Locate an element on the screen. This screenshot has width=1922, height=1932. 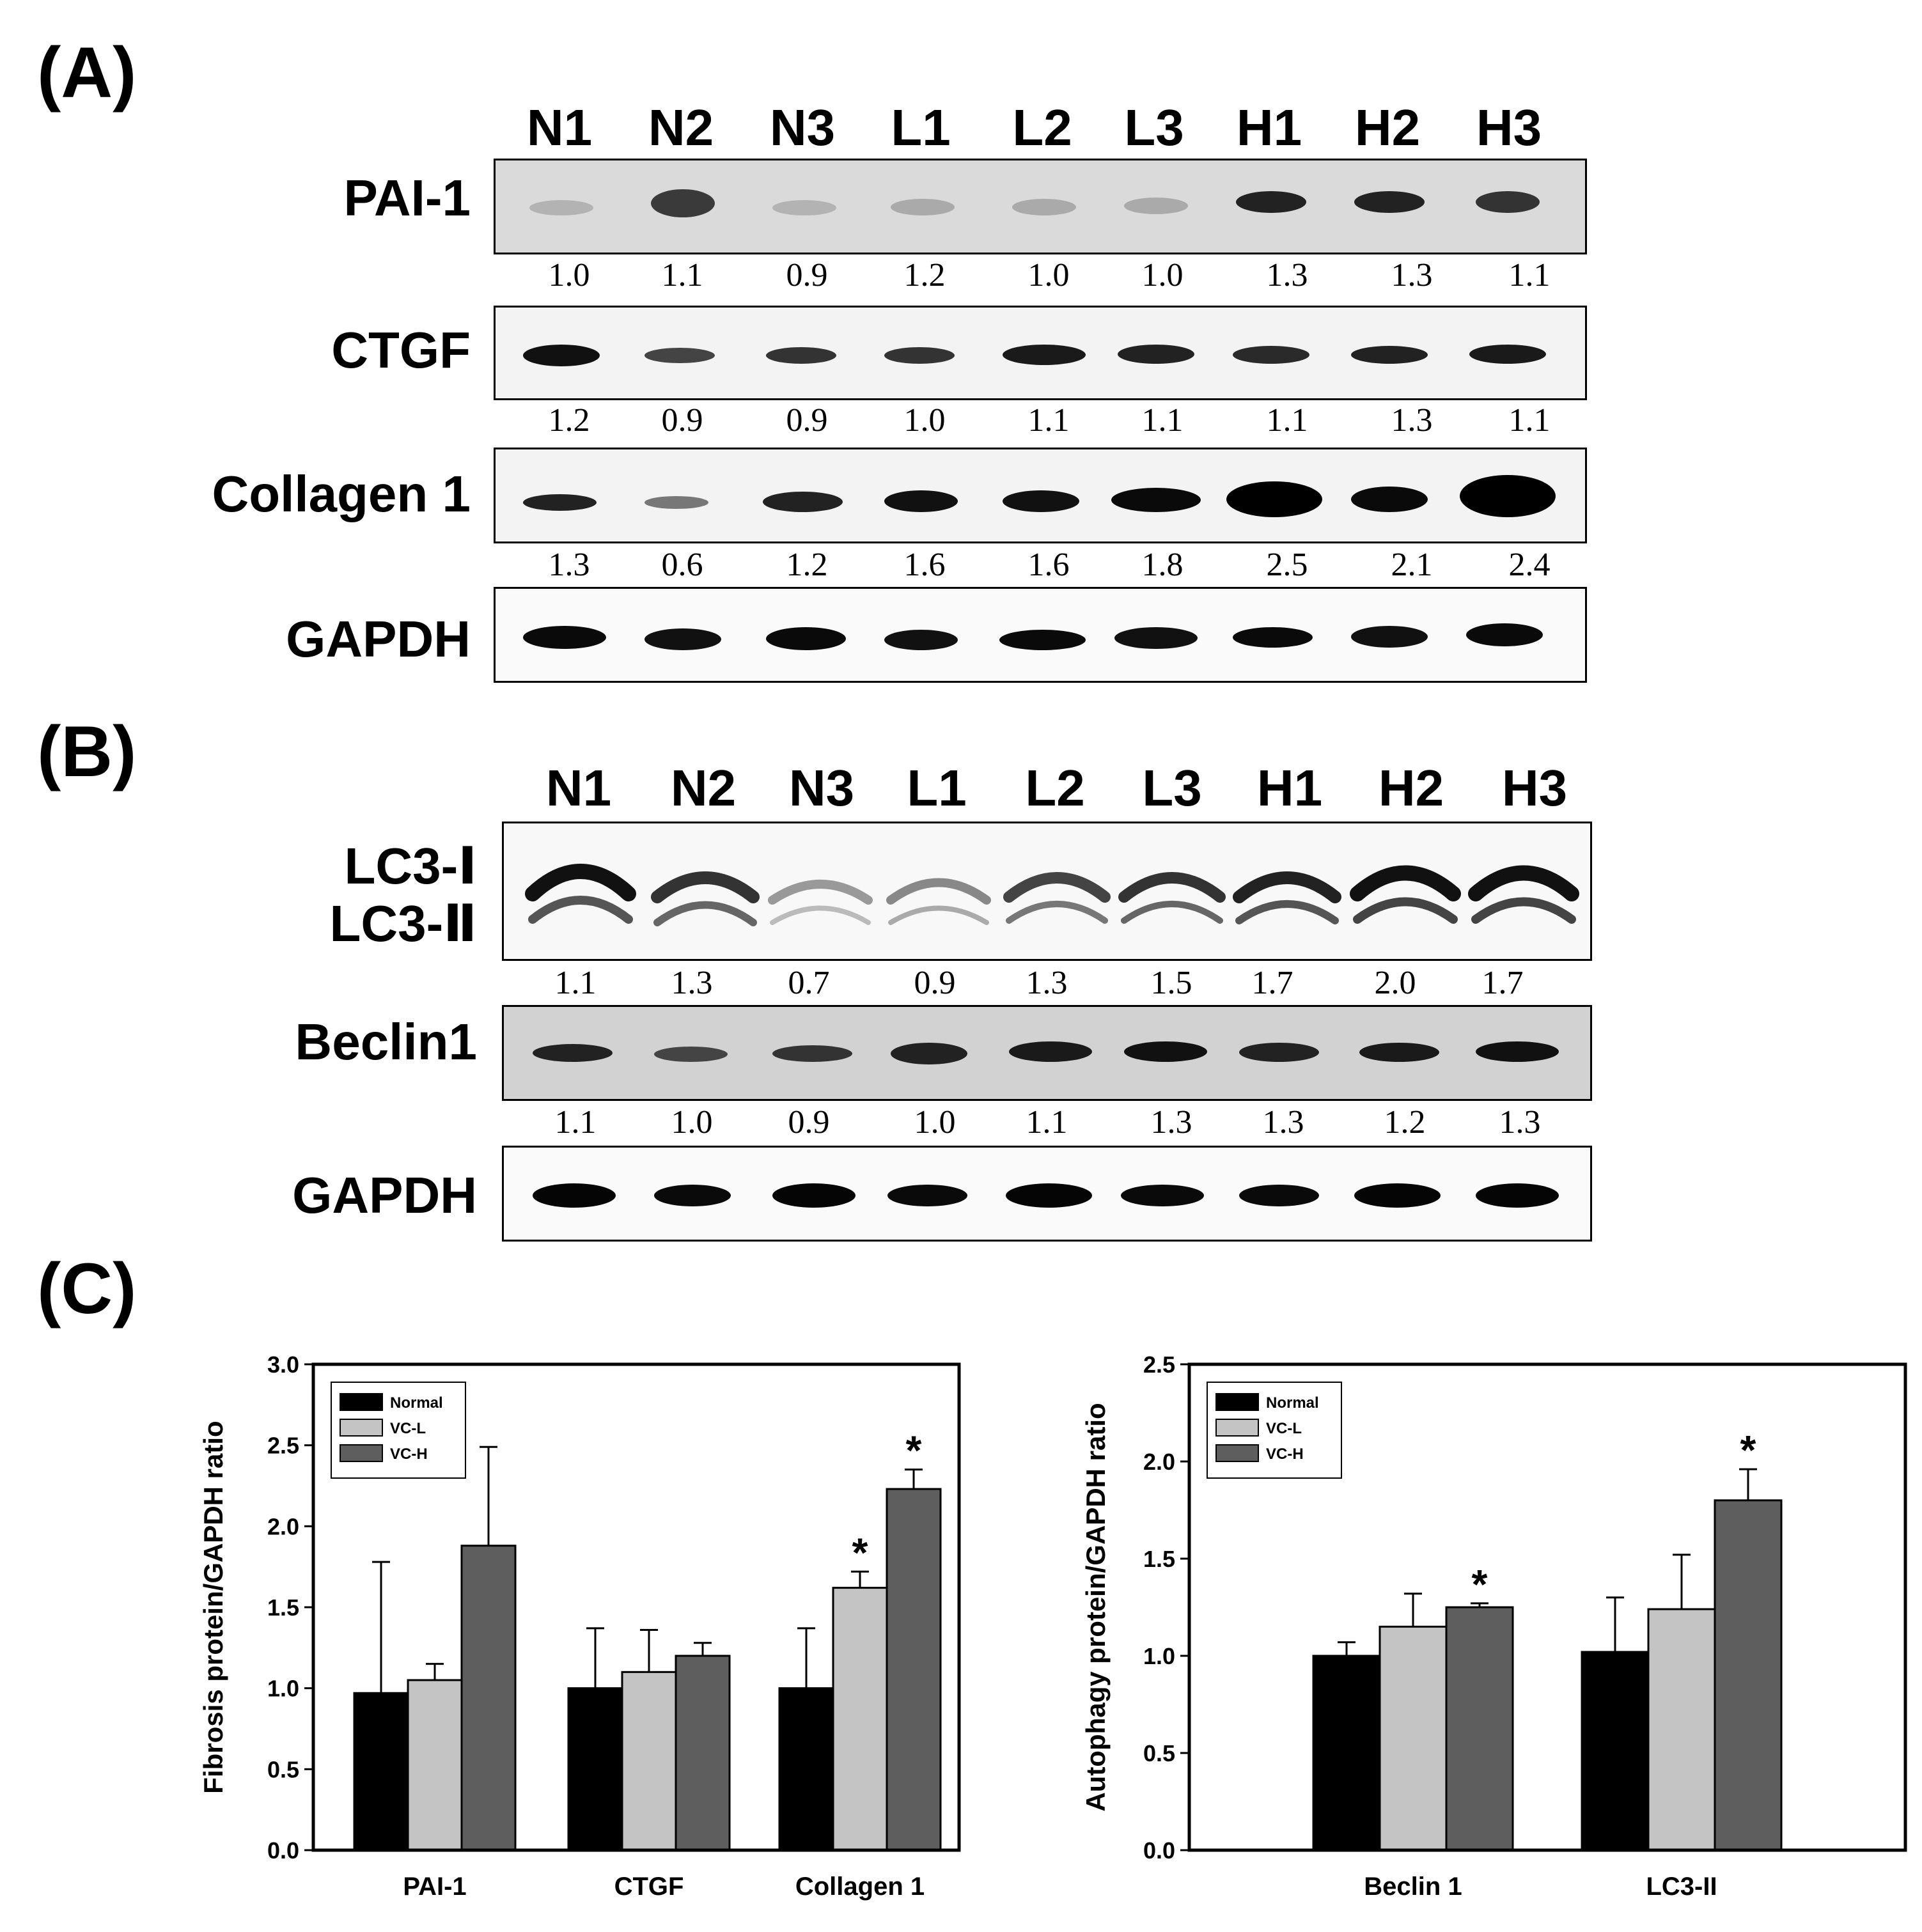
blot-label-pai1: PAI-1 is located at coordinates (407, 198).